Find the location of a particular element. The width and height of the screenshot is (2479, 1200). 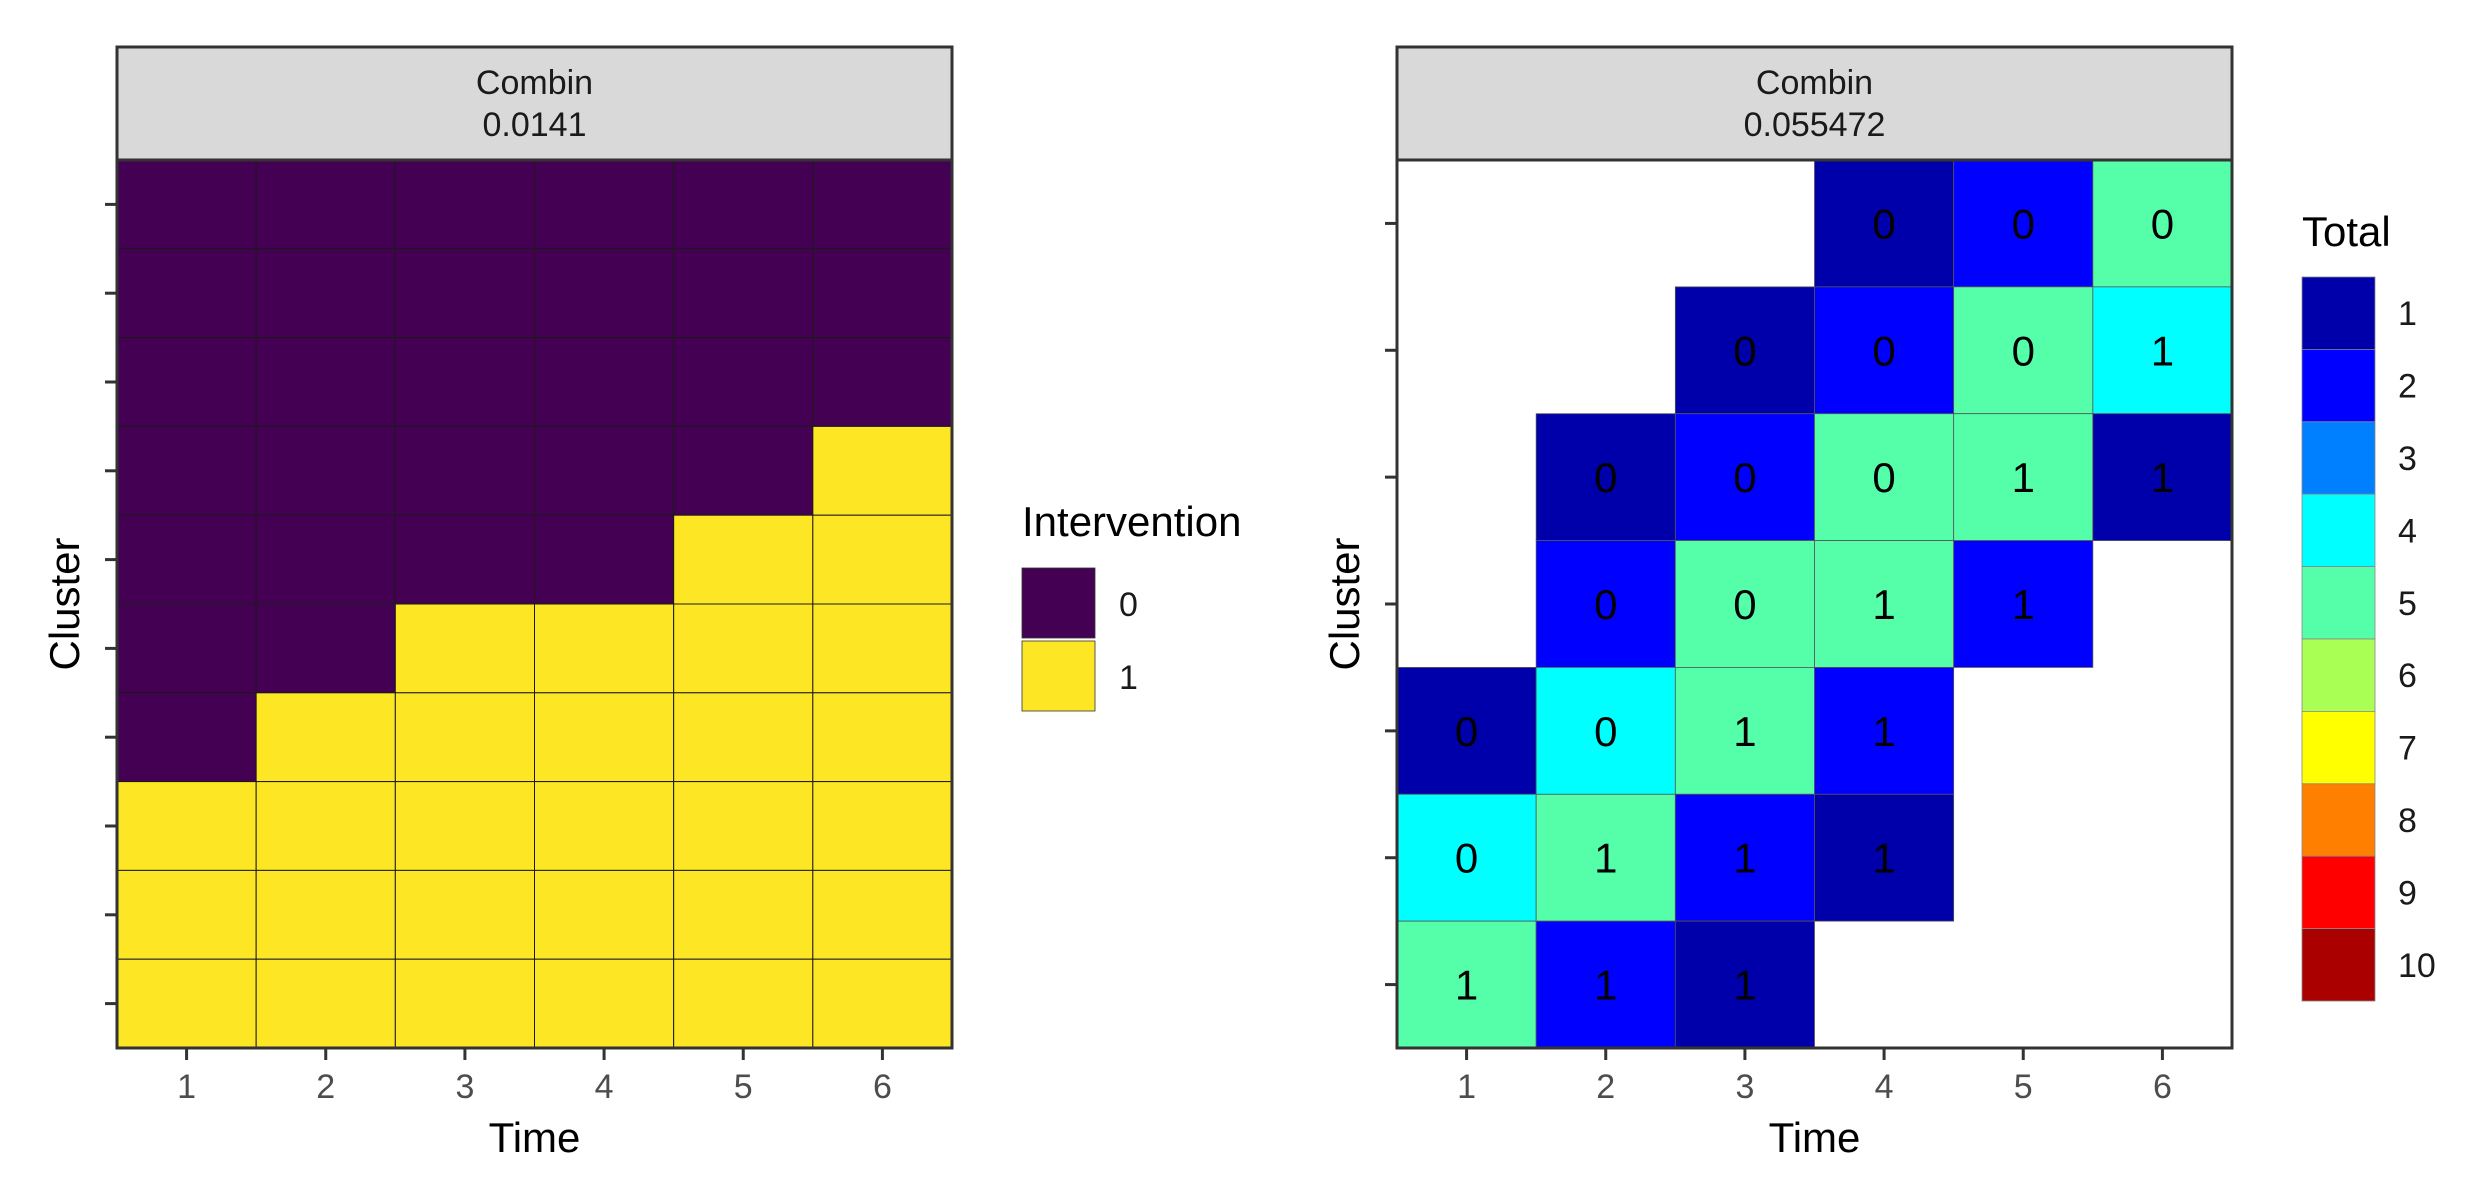

legend-label: 9 is located at coordinates (2407, 893).